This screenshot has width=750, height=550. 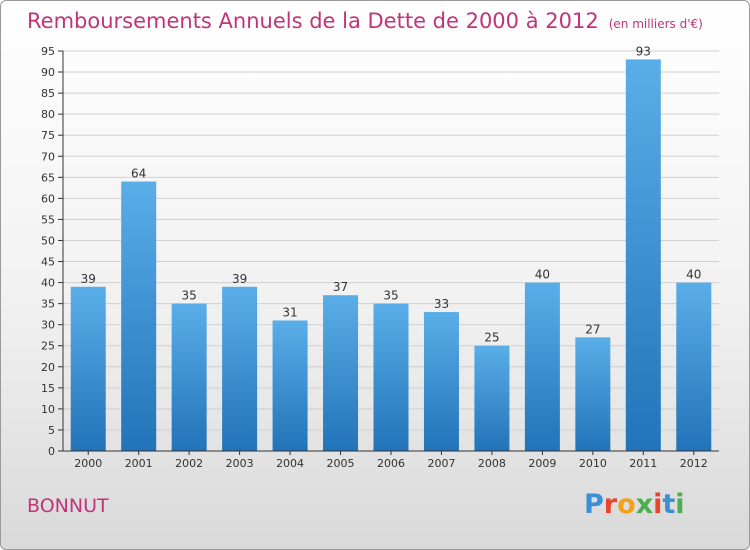 I want to click on bar-value-label: 93, so click(x=643, y=51).